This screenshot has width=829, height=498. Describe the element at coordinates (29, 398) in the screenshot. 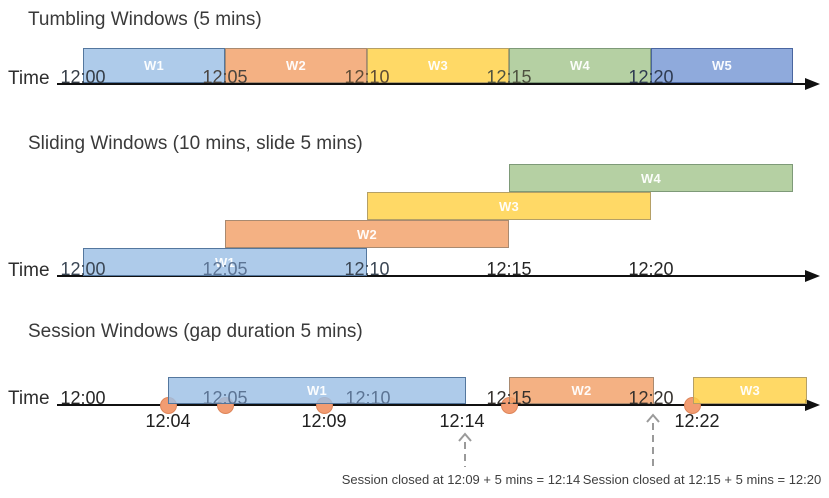

I see `session-time-axis-label: Time` at that location.